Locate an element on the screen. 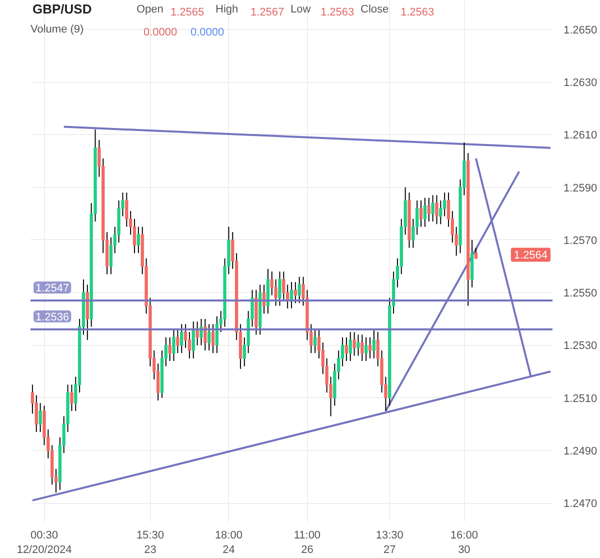  y-tick-label: 1.2570 is located at coordinates (581, 240).